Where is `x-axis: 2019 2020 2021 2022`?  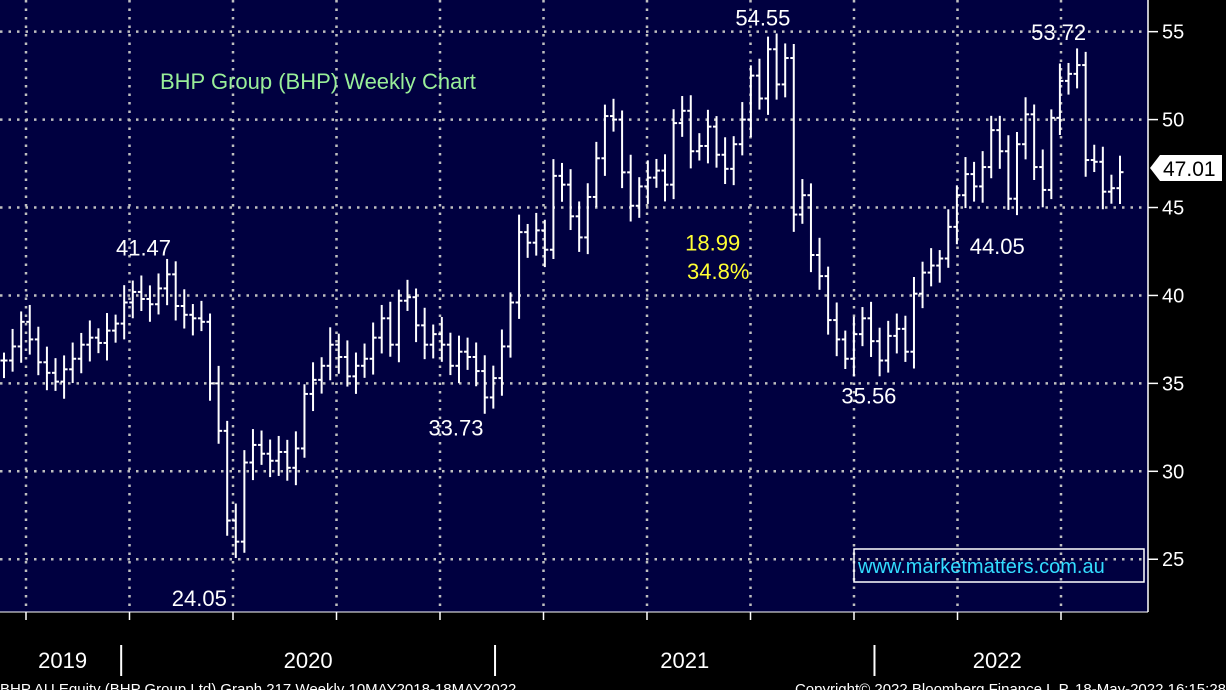 x-axis: 2019 2020 2021 2022 is located at coordinates (574, 642).